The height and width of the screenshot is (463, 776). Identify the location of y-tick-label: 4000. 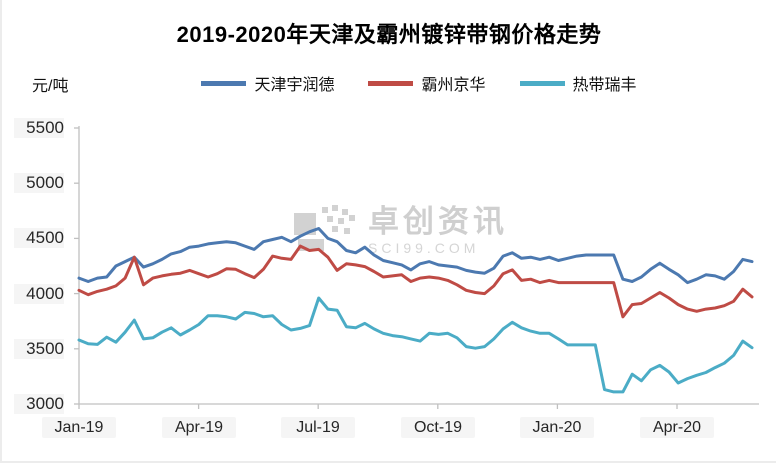
(39, 294).